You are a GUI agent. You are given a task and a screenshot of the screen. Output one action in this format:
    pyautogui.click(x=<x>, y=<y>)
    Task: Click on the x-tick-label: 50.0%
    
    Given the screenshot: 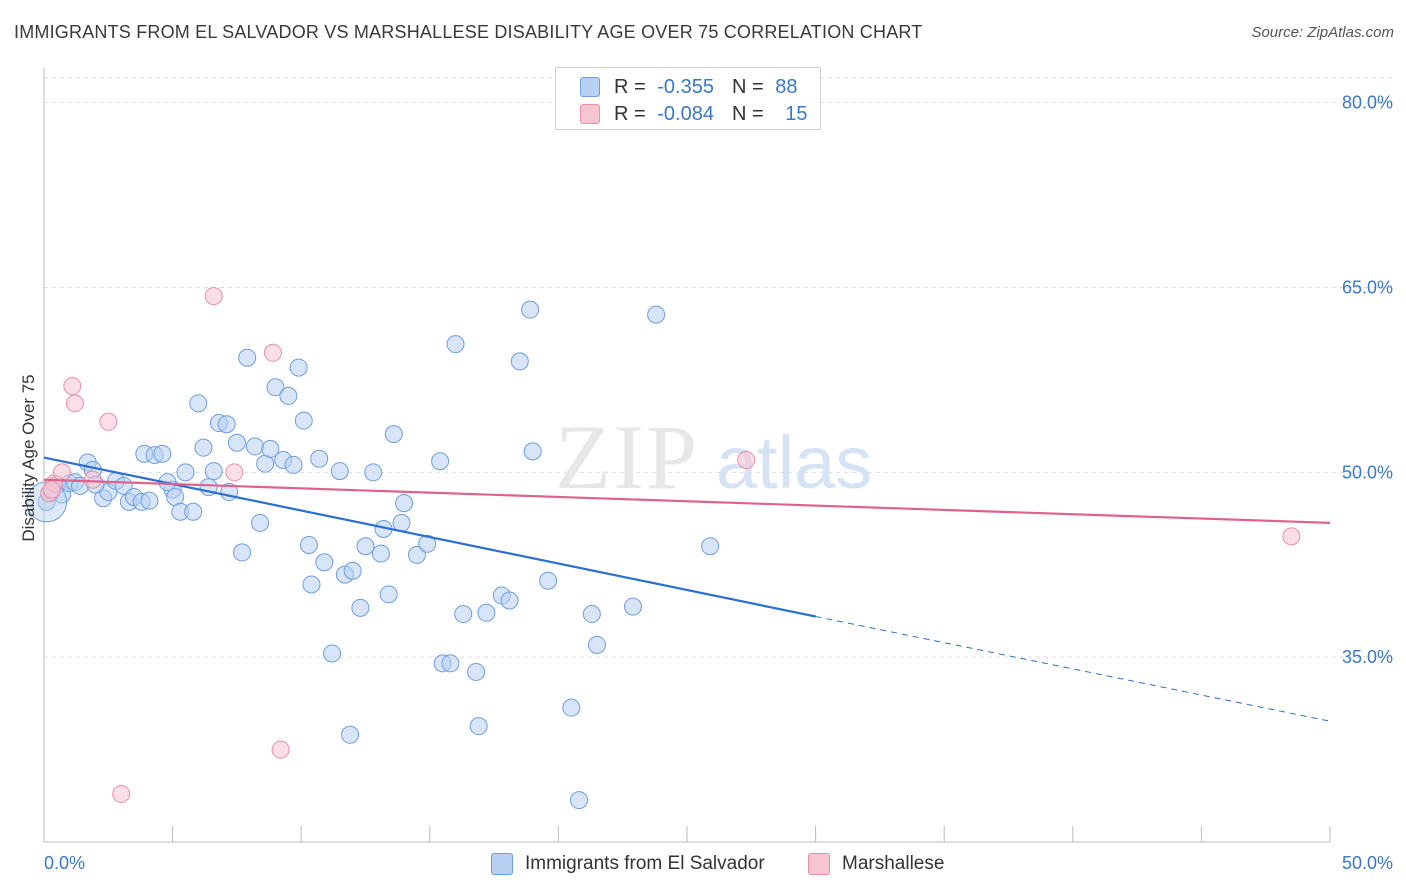 What is the action you would take?
    pyautogui.click(x=1367, y=863)
    